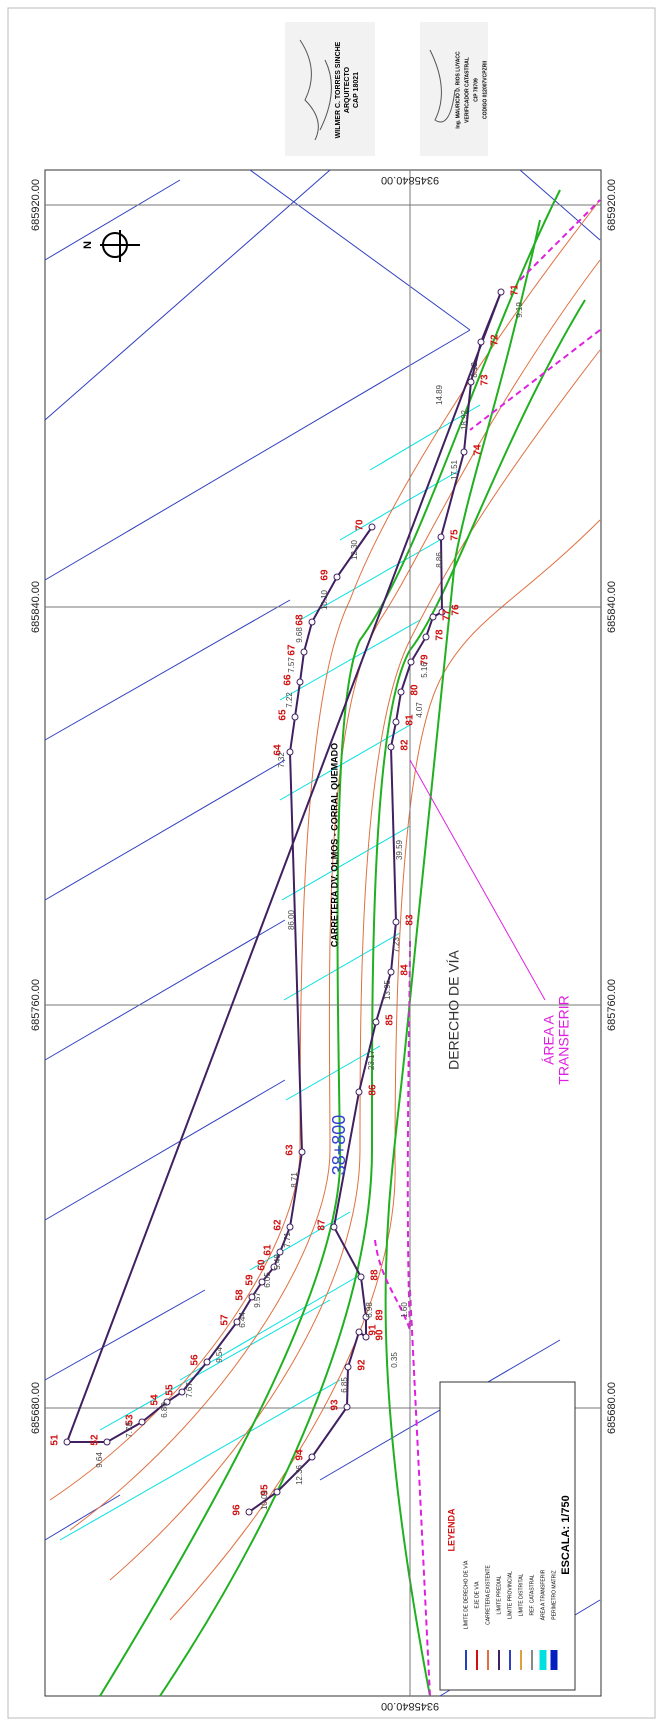 The image size is (663, 1726). Describe the element at coordinates (257, 1300) in the screenshot. I see `distance-label: 9.57` at that location.